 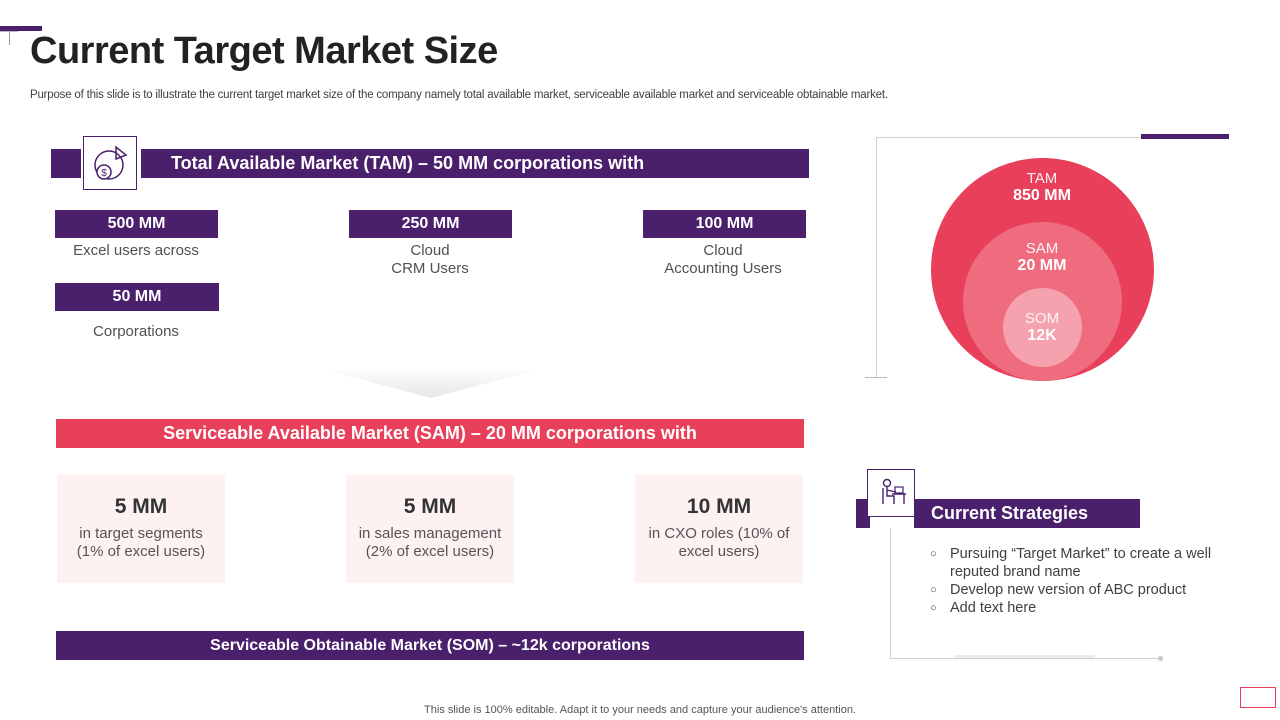 I want to click on strategies-header-text: Current Strategies, so click(x=1010, y=513).